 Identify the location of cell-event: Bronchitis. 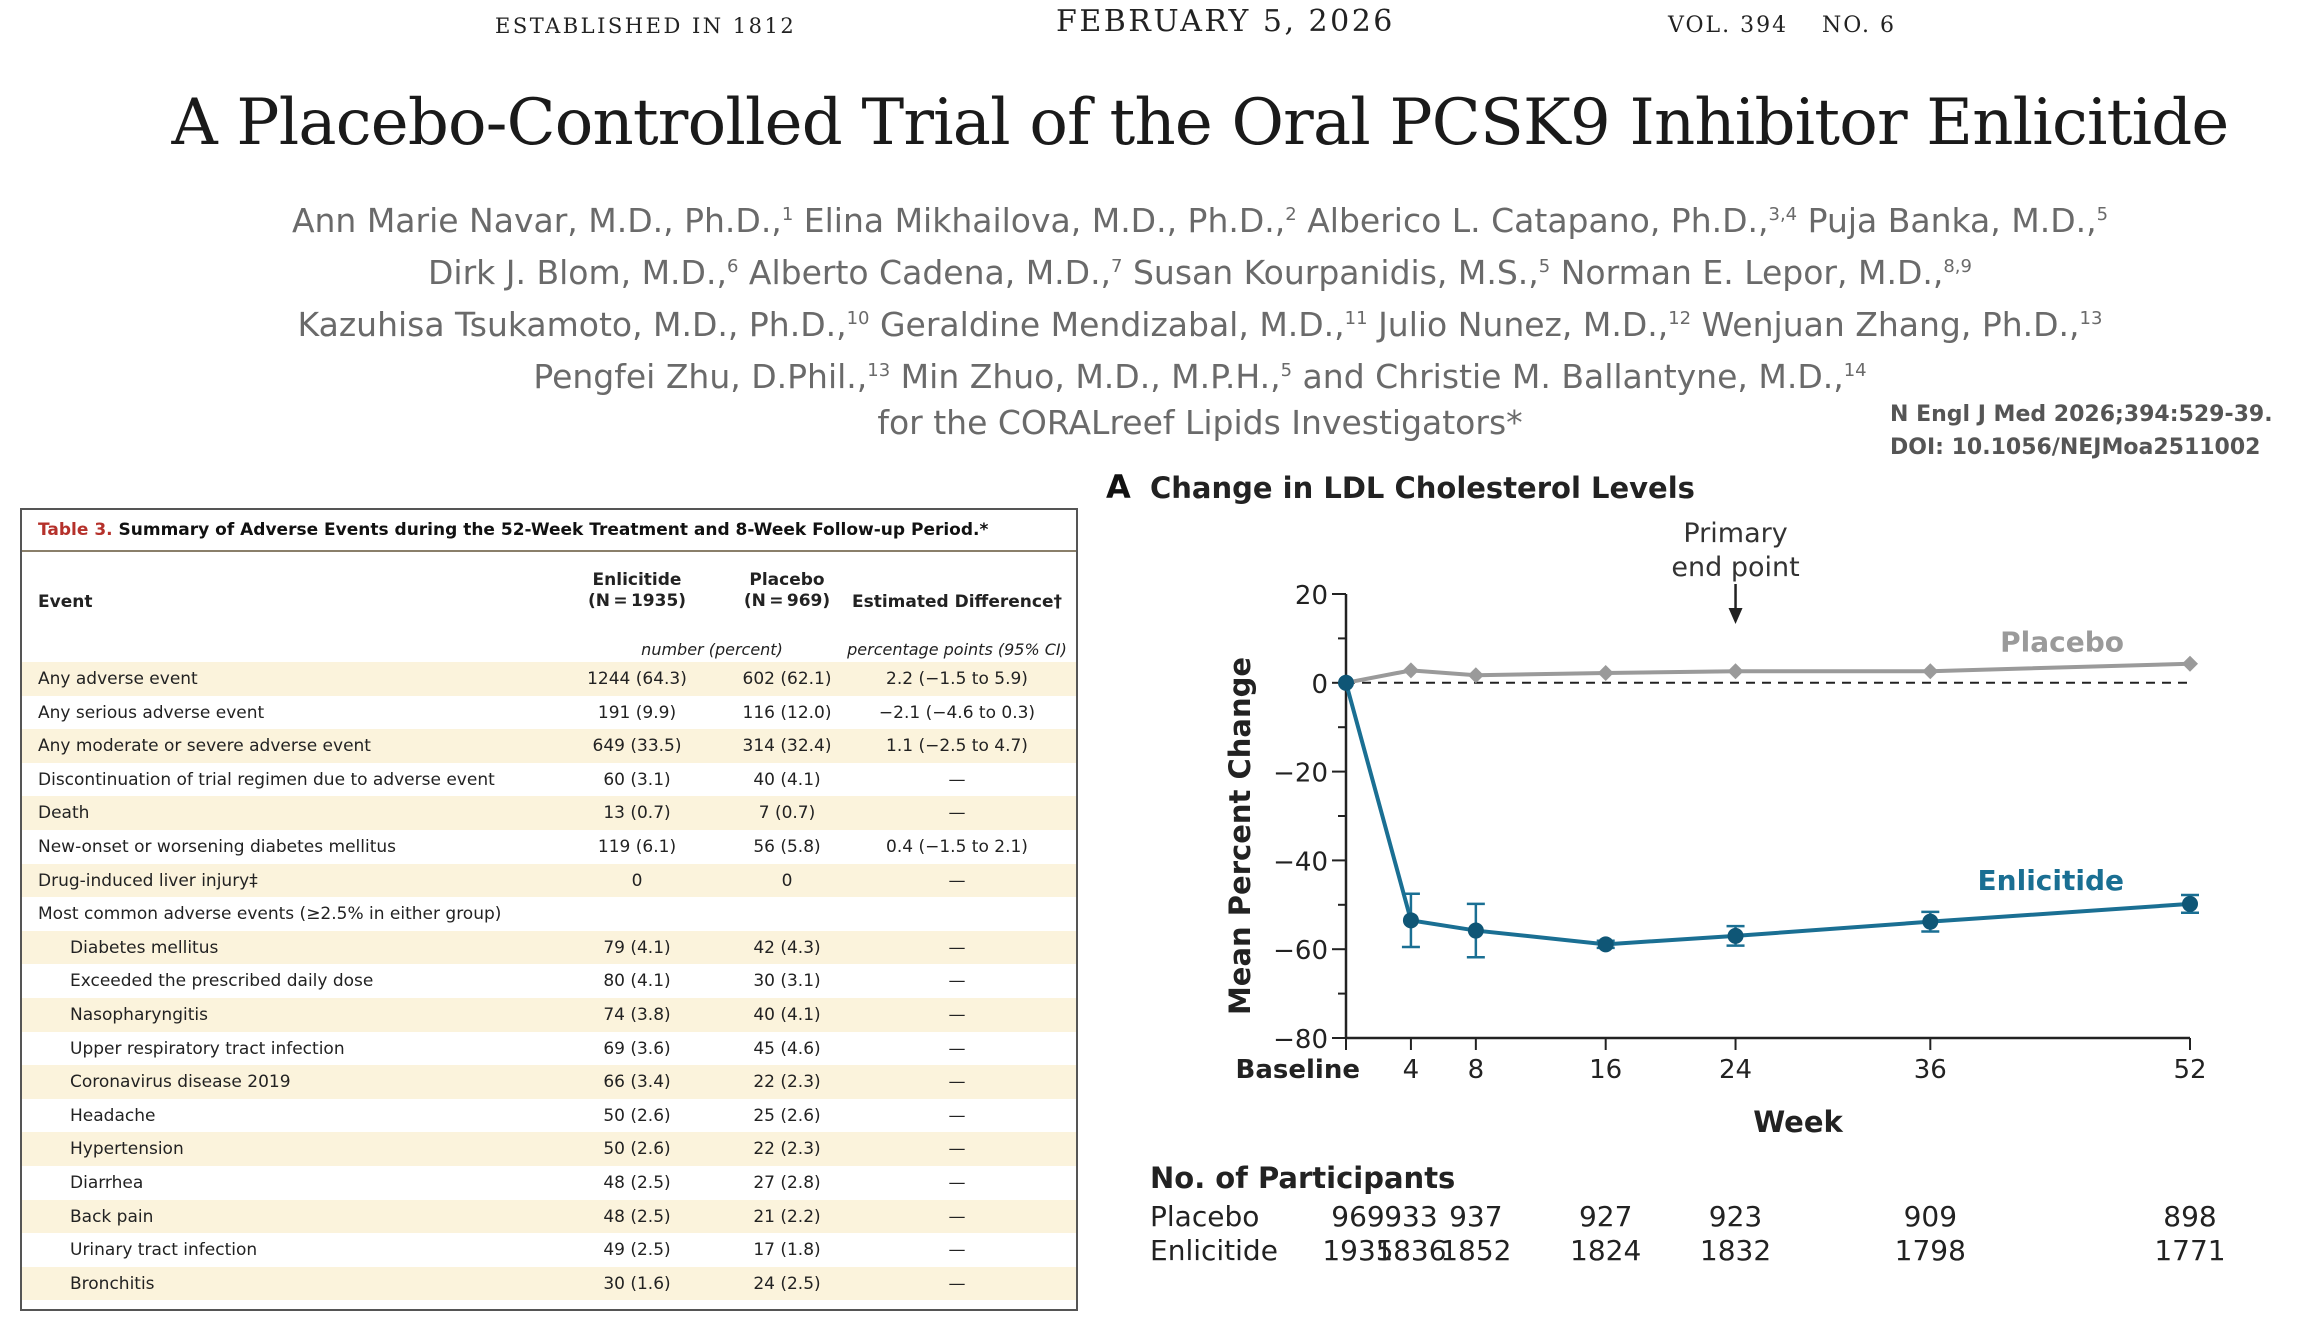
(112, 1283).